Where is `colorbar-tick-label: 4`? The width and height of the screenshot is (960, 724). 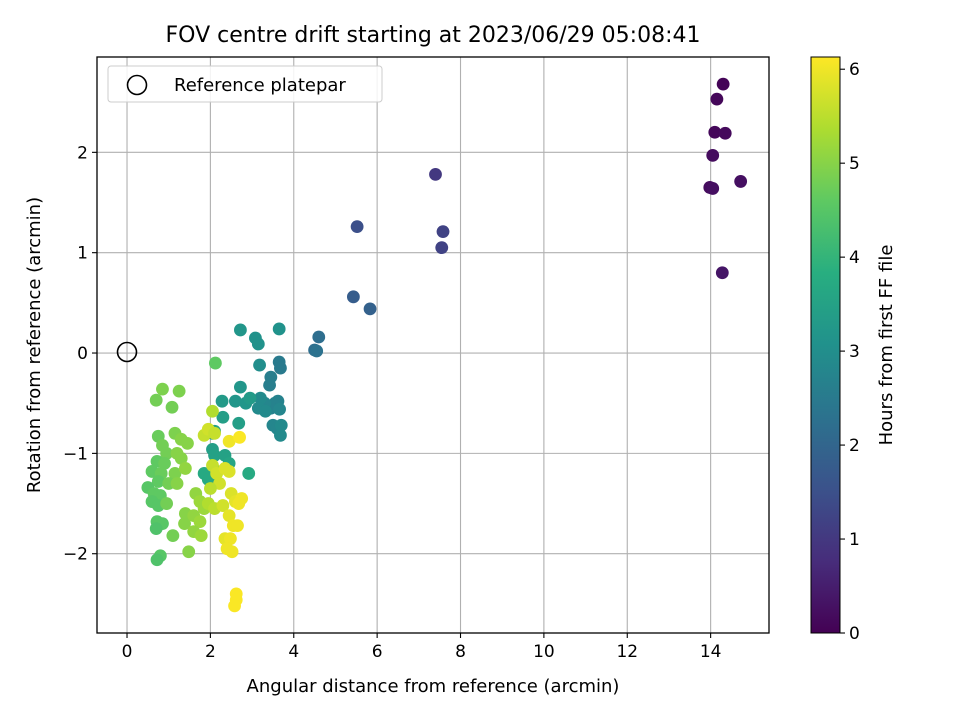 colorbar-tick-label: 4 is located at coordinates (854, 258).